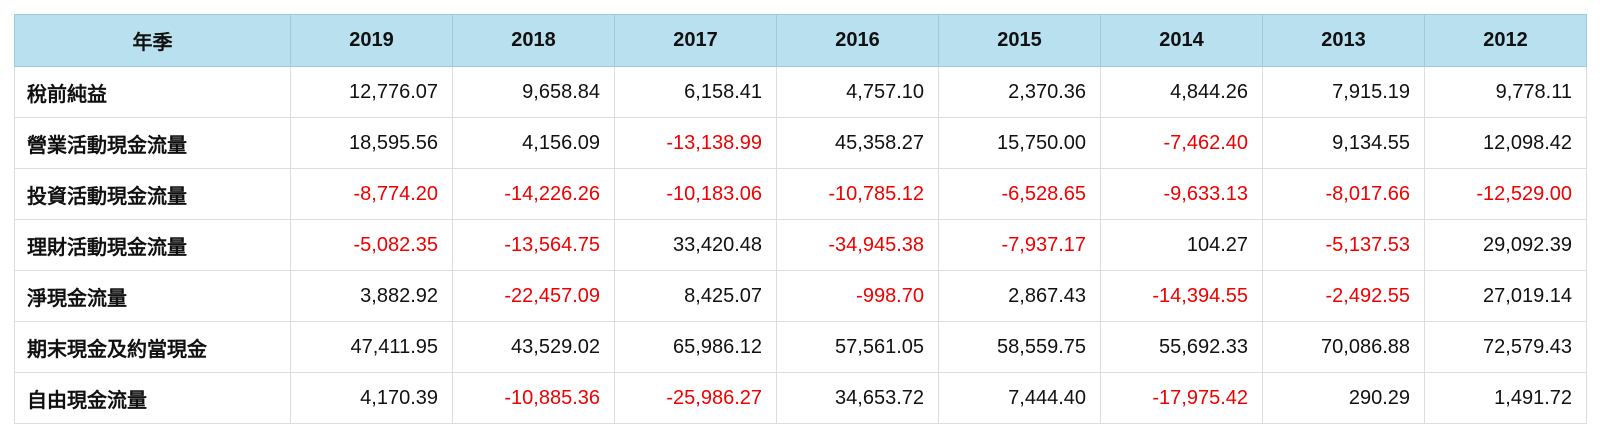  What do you see at coordinates (1181, 194) in the screenshot?
I see `table-cell: -9,633.13` at bounding box center [1181, 194].